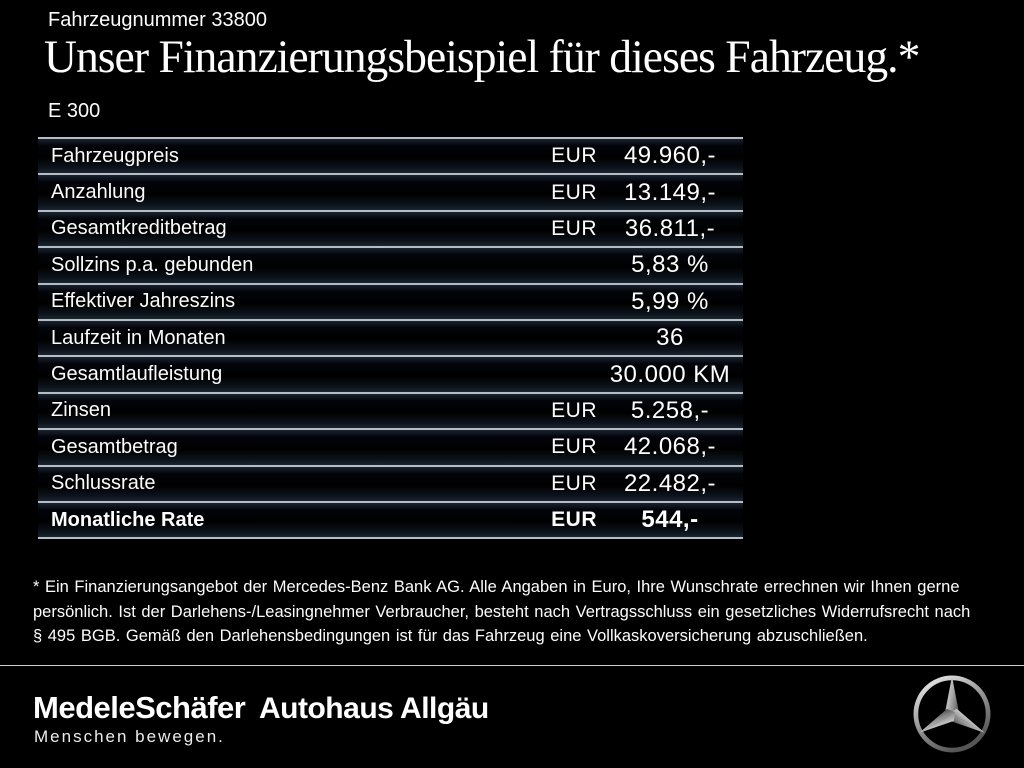  Describe the element at coordinates (74, 111) in the screenshot. I see `model-name: E 300` at that location.